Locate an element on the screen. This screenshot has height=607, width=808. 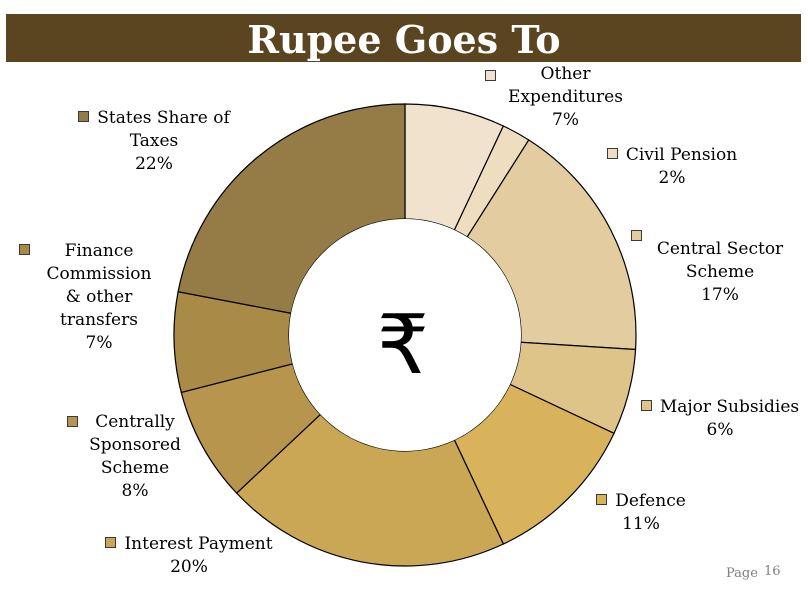
label-central-pct: 17% is located at coordinates (720, 295).